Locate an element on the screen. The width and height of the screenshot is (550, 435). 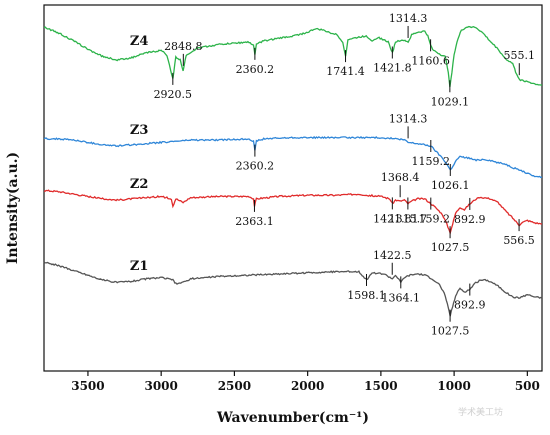
peak-label: 2848.8 is located at coordinates (183, 46).